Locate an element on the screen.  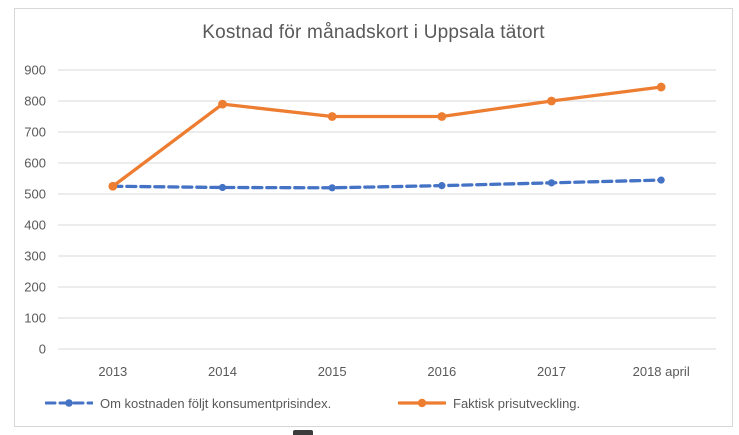
svg-text: 200 is located at coordinates (35, 287).